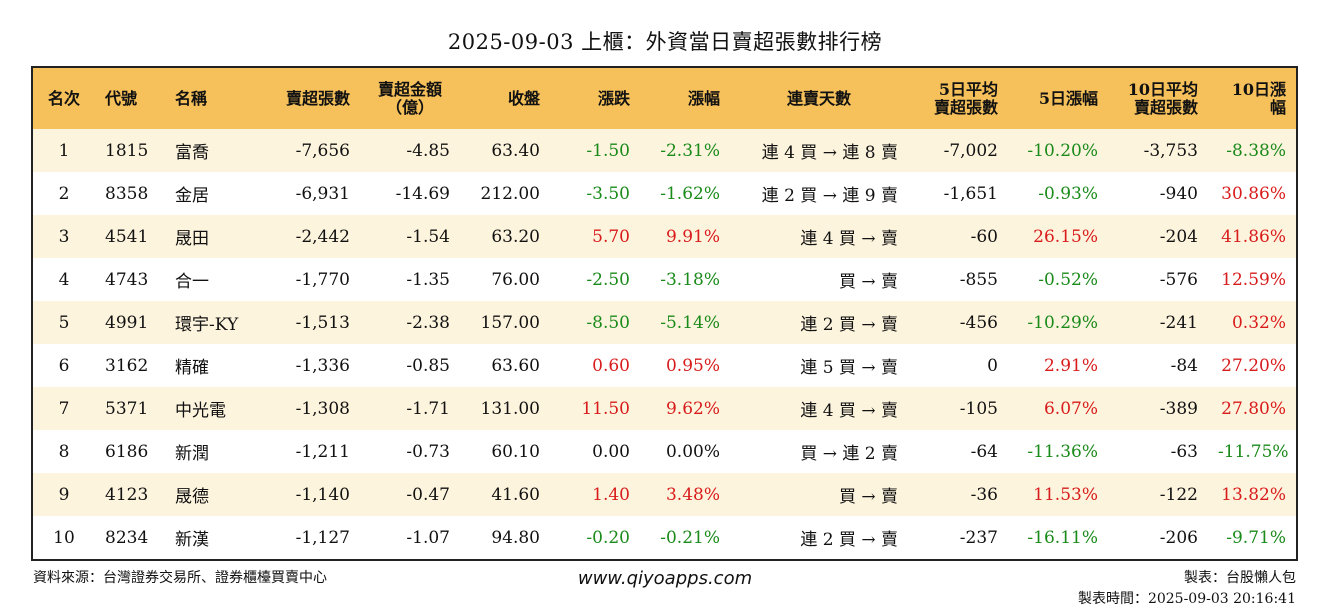 Image resolution: width=1330 pixels, height=612 pixels. I want to click on col-header-pct: 漲幅, so click(703, 98).